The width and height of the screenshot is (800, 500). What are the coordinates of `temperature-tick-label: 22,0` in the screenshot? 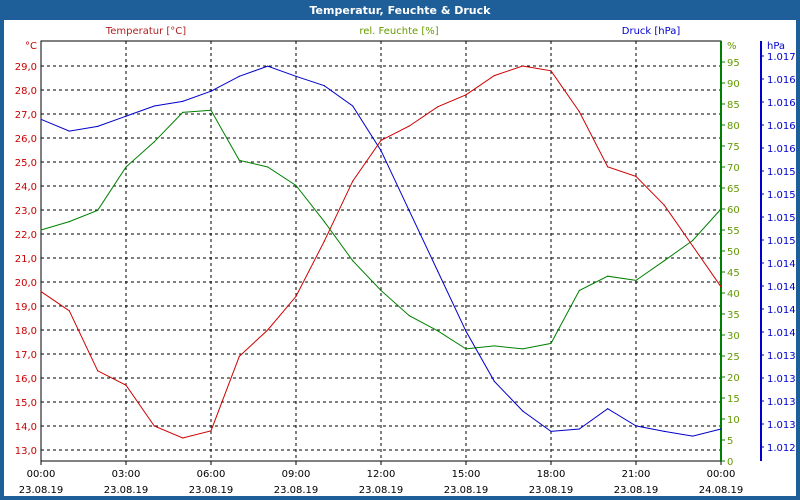 It's located at (26, 235).